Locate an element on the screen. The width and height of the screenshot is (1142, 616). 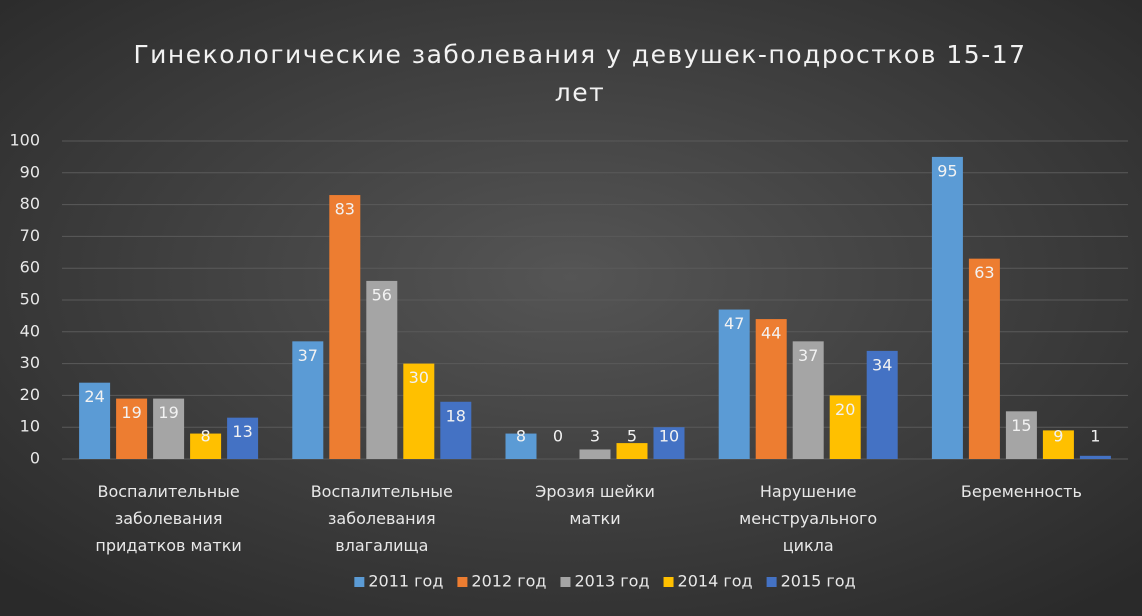
value-label: 63 is located at coordinates (984, 272).